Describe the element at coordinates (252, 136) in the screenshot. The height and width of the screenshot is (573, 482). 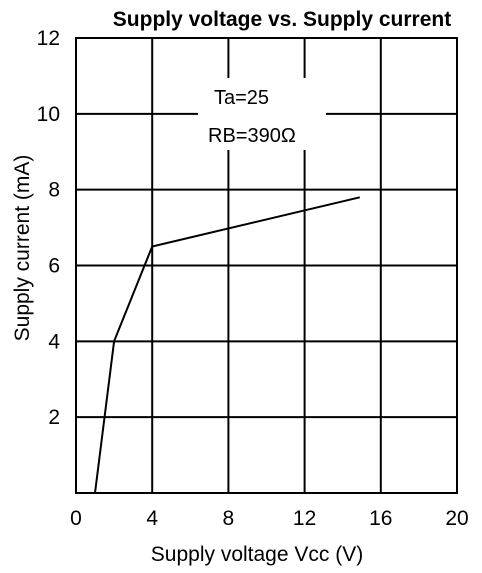
I see `annotation-rb: RB=390Ω` at that location.